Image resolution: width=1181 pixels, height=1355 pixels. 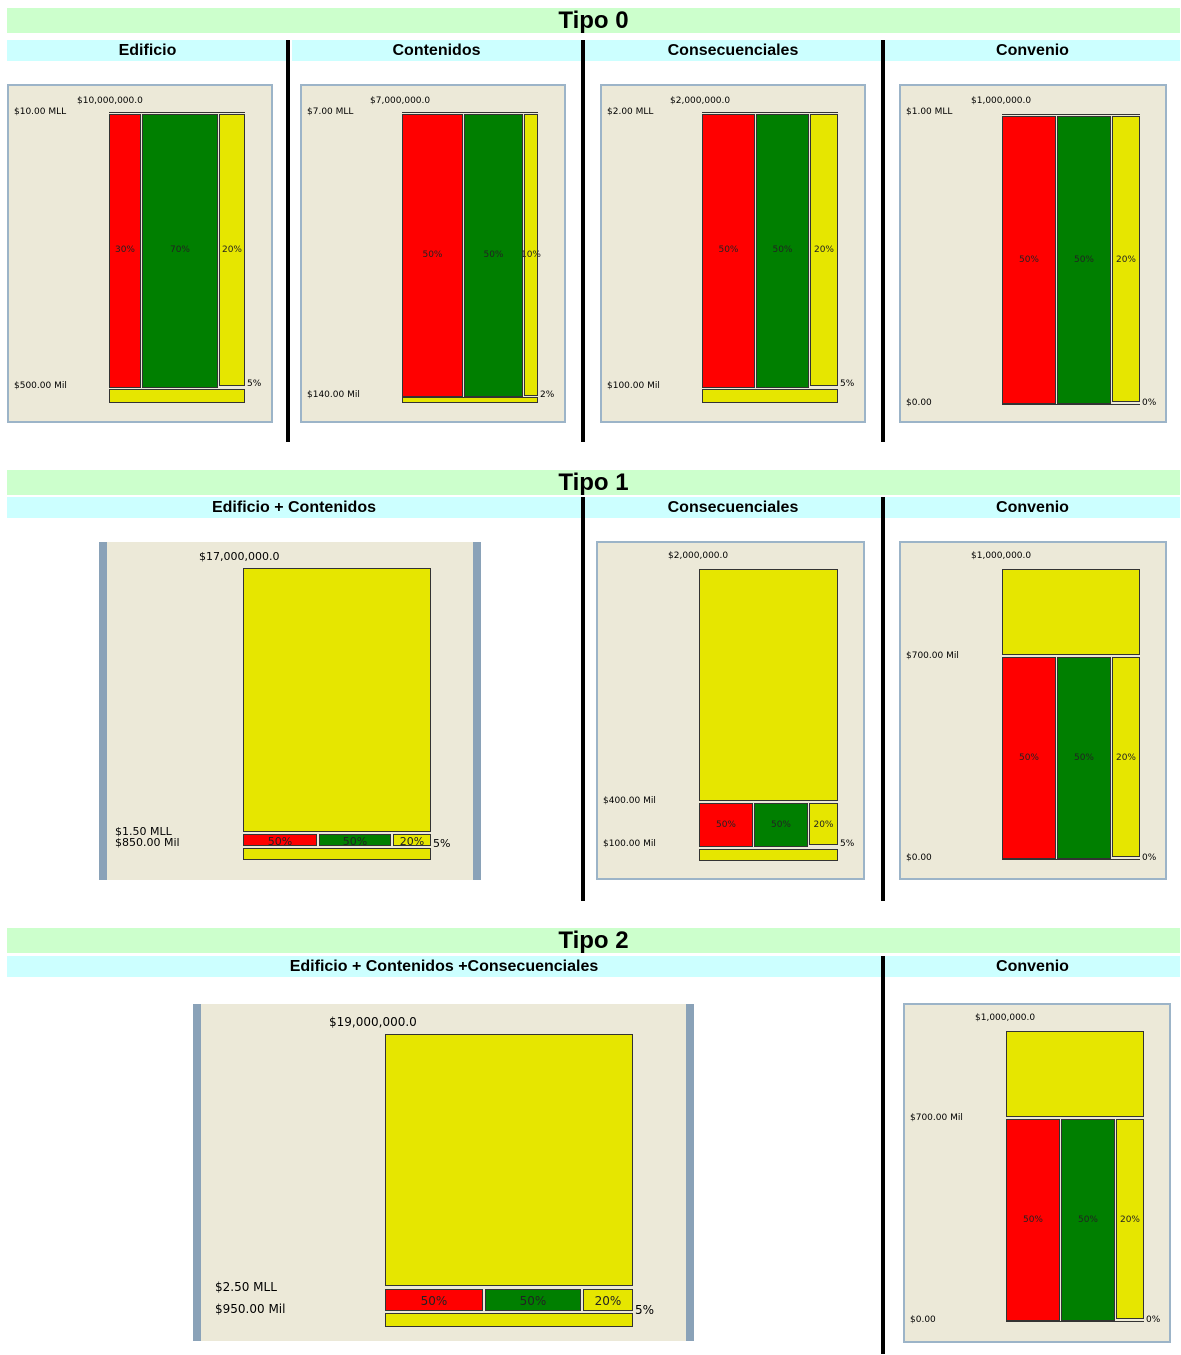 I want to click on red-bar: 30%, so click(x=125, y=251).